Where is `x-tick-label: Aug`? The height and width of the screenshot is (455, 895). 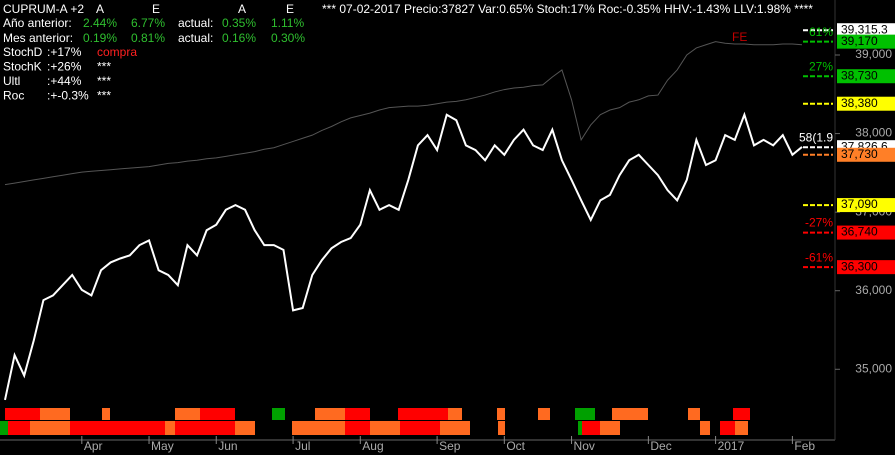 x-tick-label: Aug is located at coordinates (372, 446).